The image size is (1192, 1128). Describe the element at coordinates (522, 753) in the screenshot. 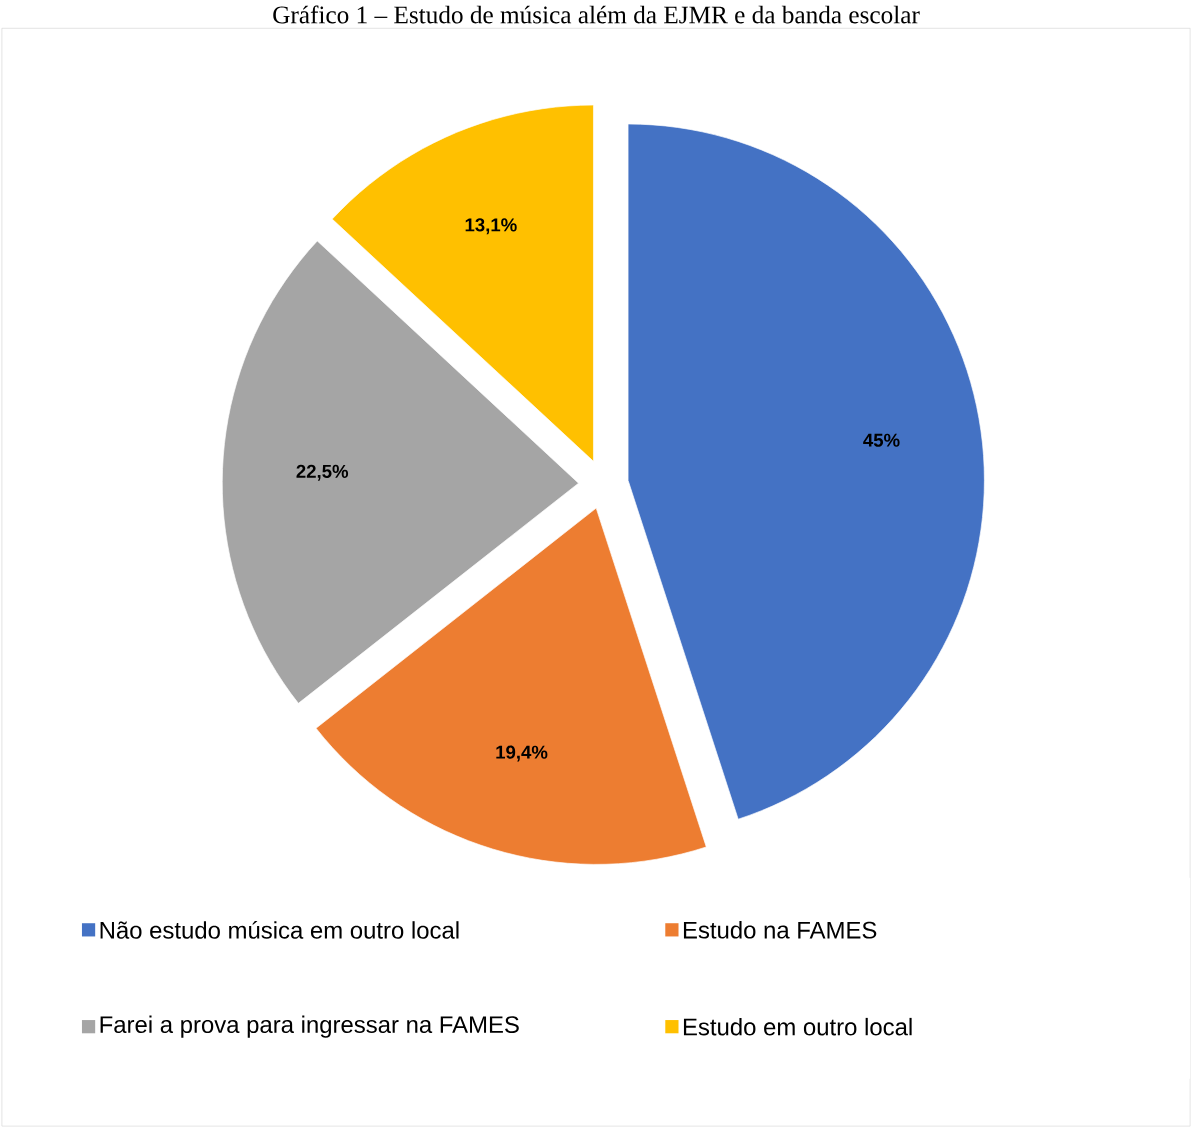

I see `data-label: 19,4%` at that location.